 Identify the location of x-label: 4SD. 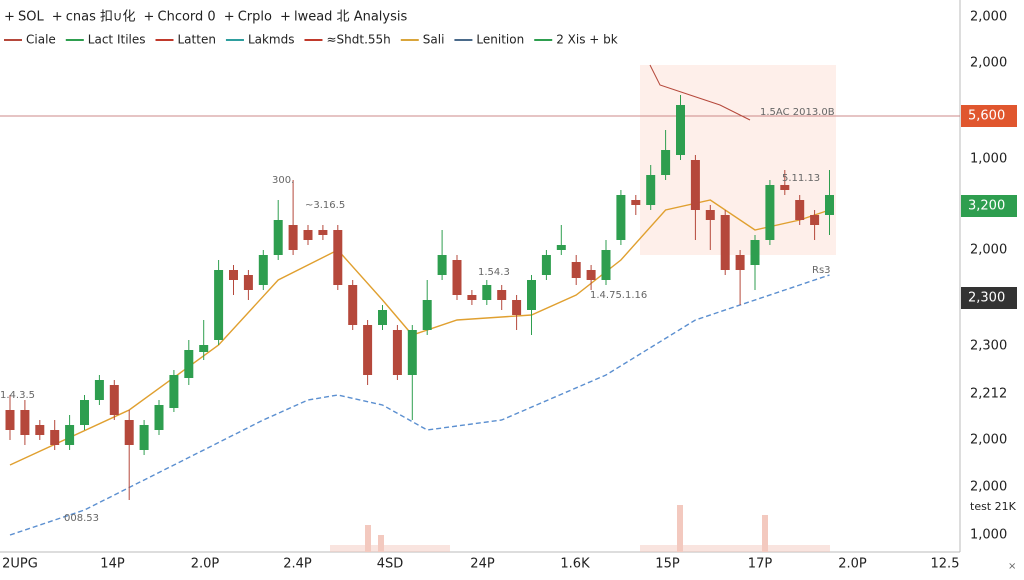
(390, 564).